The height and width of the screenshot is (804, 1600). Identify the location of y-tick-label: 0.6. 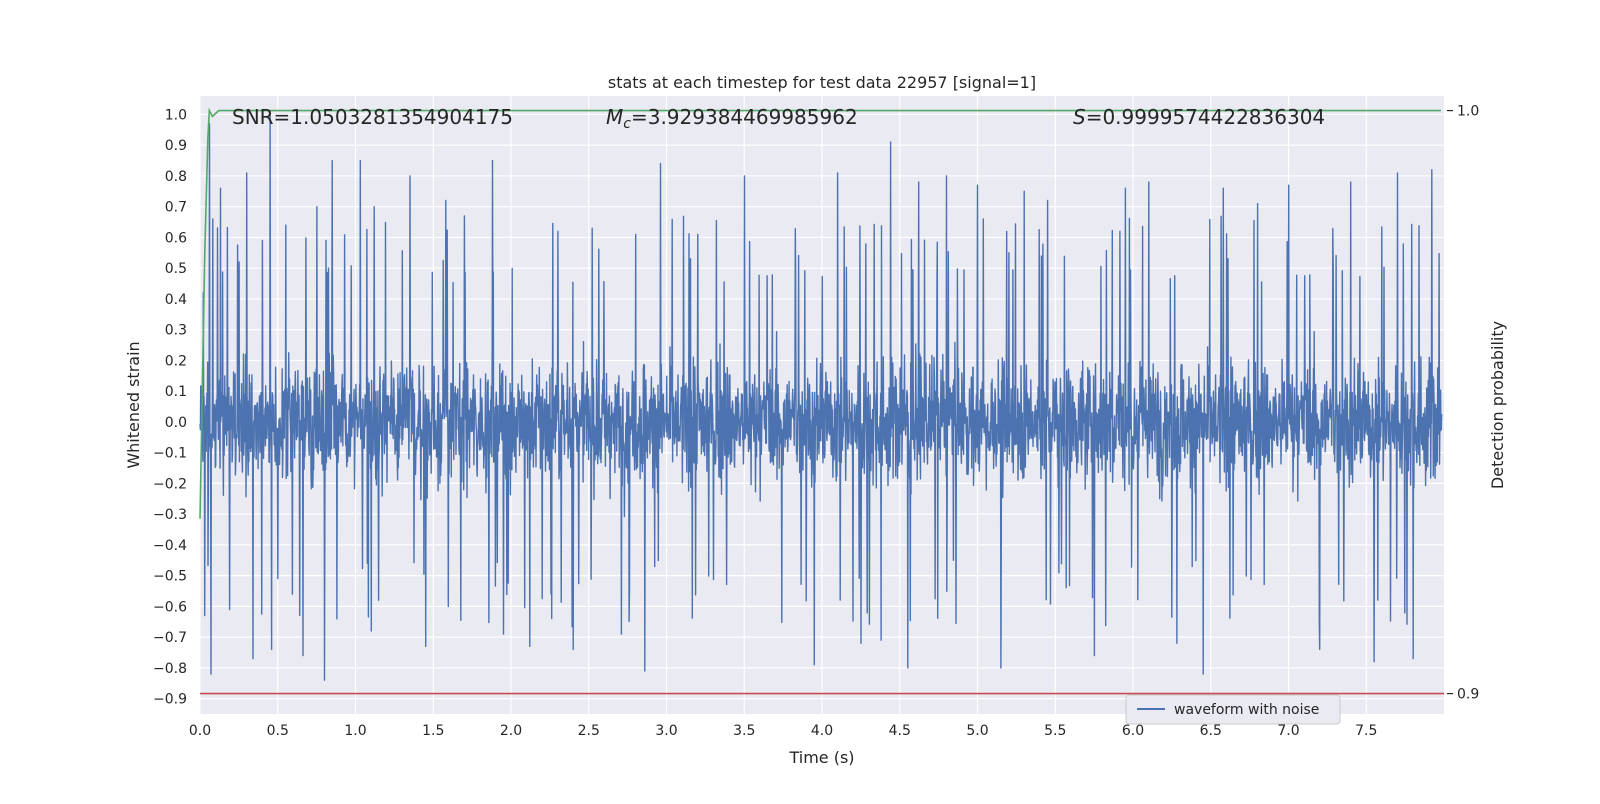
(176, 238).